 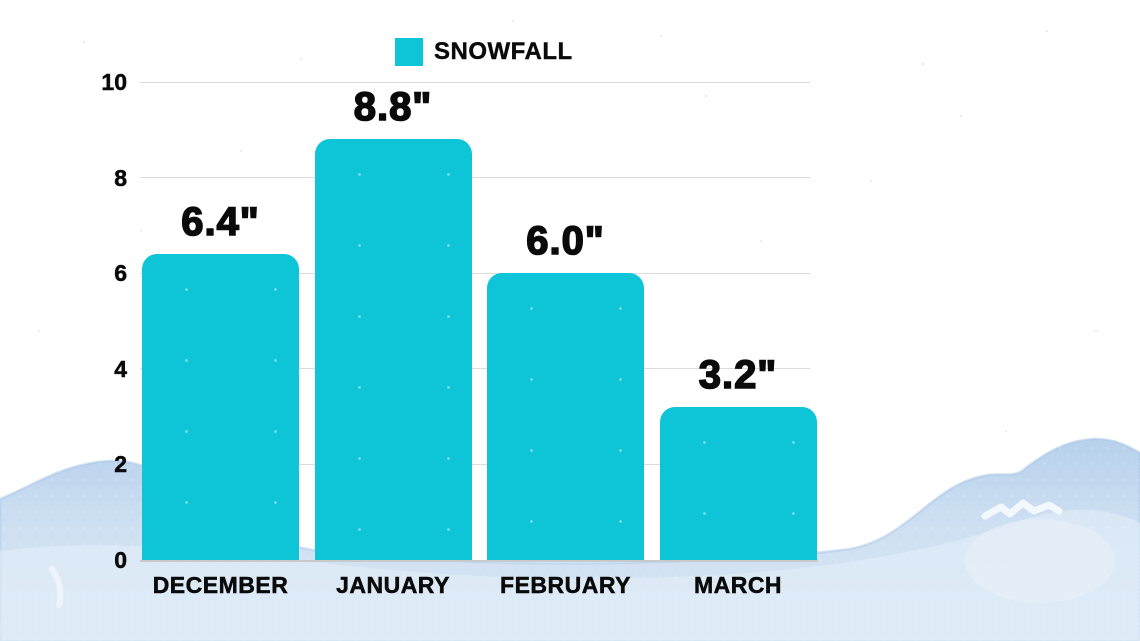 What do you see at coordinates (120, 464) in the screenshot?
I see `y-axis-tick-label-2: 2` at bounding box center [120, 464].